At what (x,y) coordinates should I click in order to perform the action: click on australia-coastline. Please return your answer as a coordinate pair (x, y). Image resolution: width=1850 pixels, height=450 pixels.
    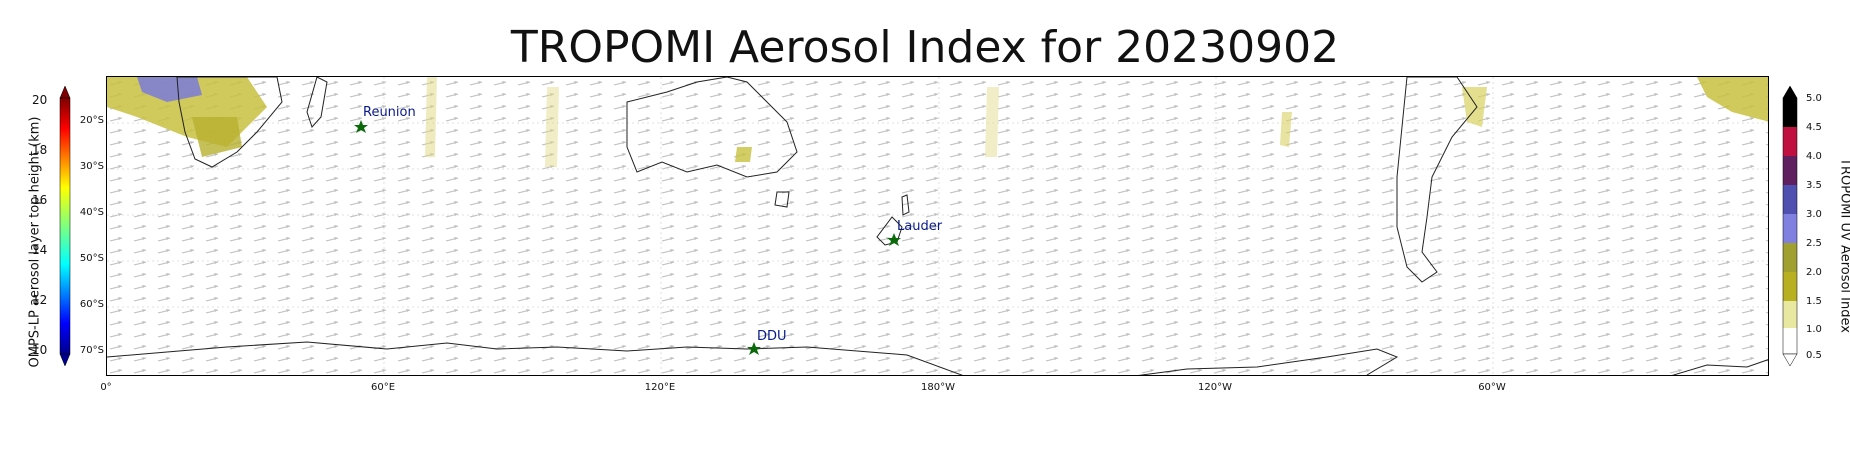
    Looking at the image, I should click on (712, 127).